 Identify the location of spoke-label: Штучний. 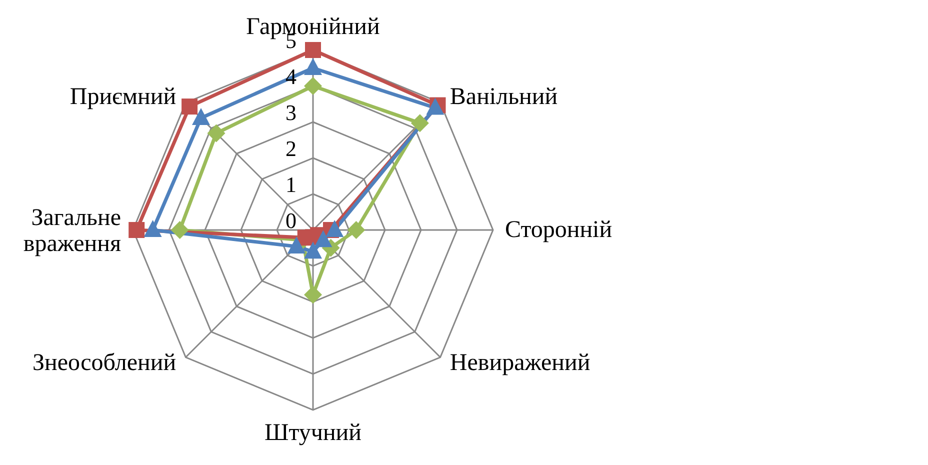
(313, 433).